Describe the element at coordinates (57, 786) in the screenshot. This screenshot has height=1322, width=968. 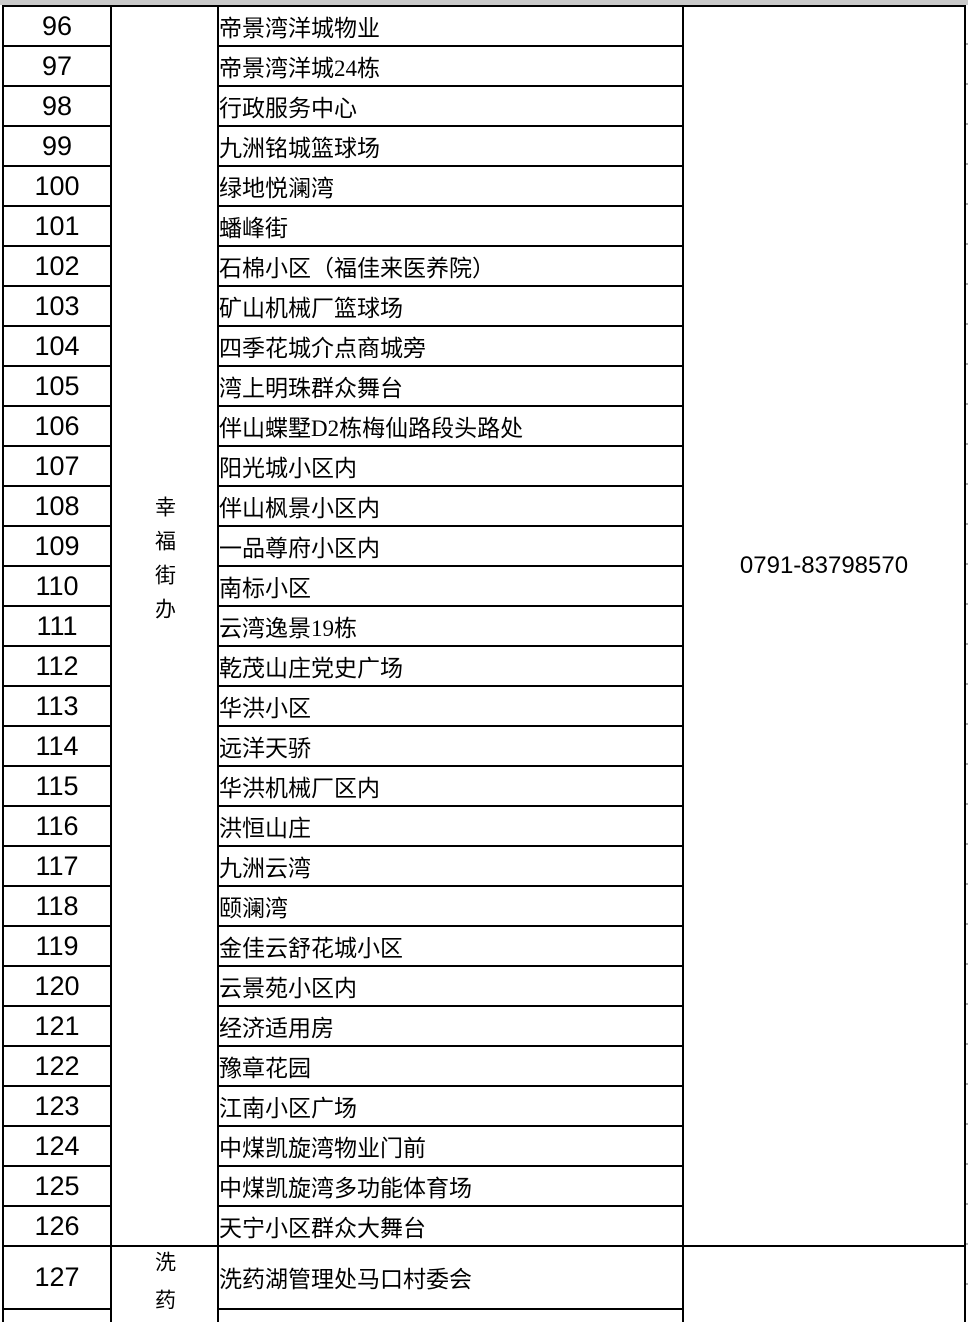
I see `row-number-cell: 115` at that location.